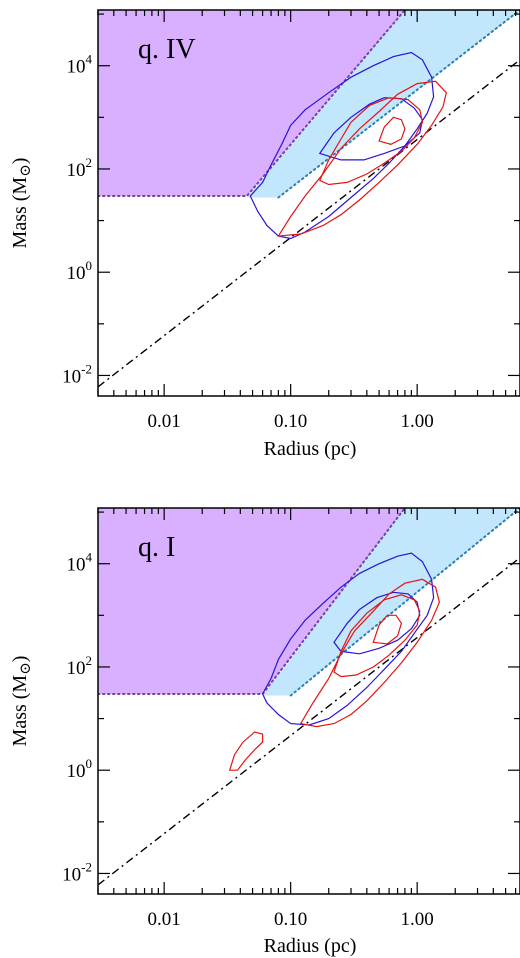  Describe the element at coordinates (167, 49) in the screenshot. I see `panel-label: q. IV` at that location.